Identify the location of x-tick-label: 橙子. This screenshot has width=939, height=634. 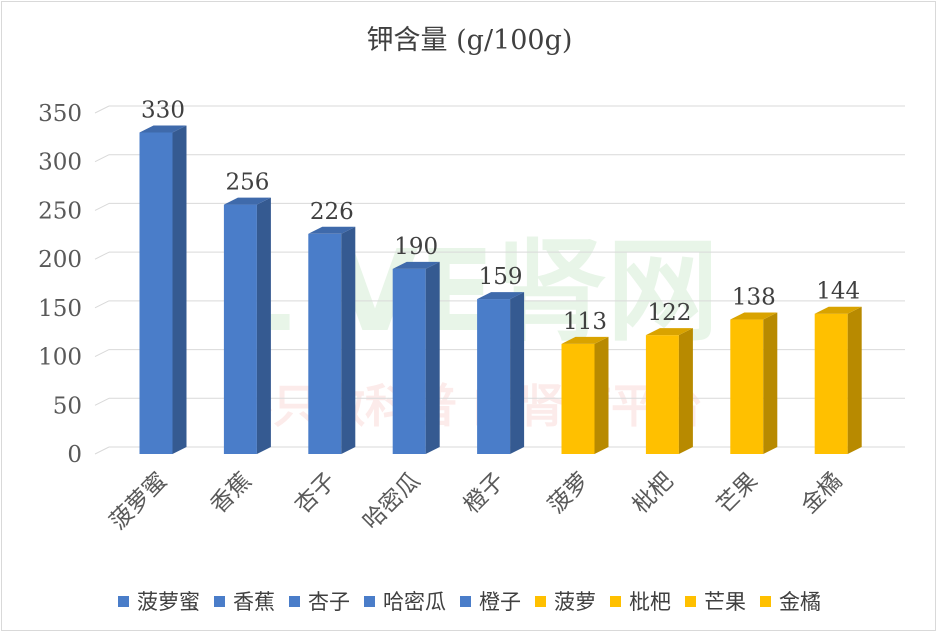
(484, 493).